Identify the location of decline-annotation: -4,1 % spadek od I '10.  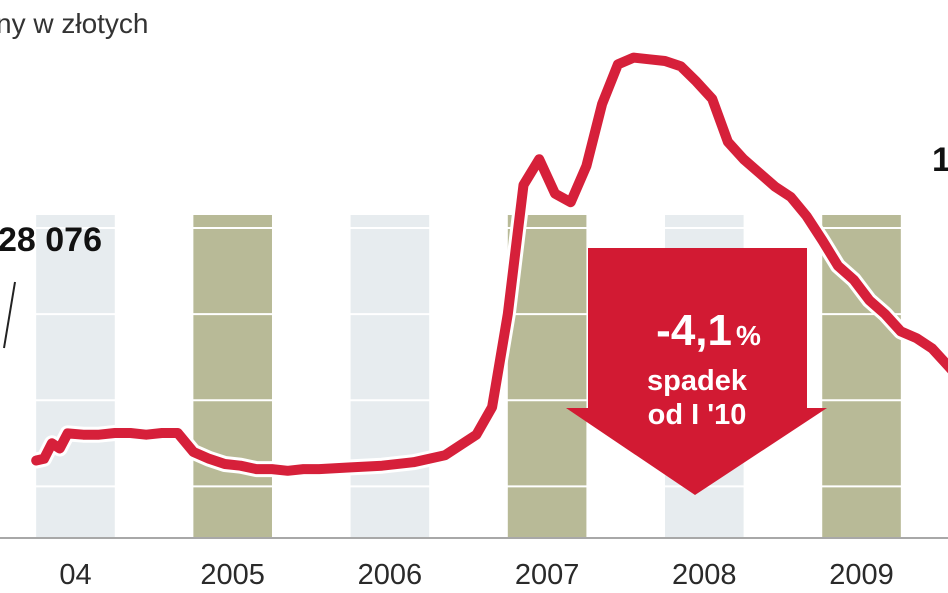
(696, 371).